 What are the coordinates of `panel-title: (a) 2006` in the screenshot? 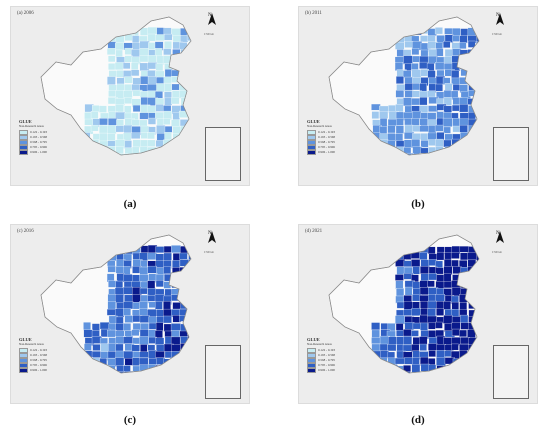 It's located at (25, 13).